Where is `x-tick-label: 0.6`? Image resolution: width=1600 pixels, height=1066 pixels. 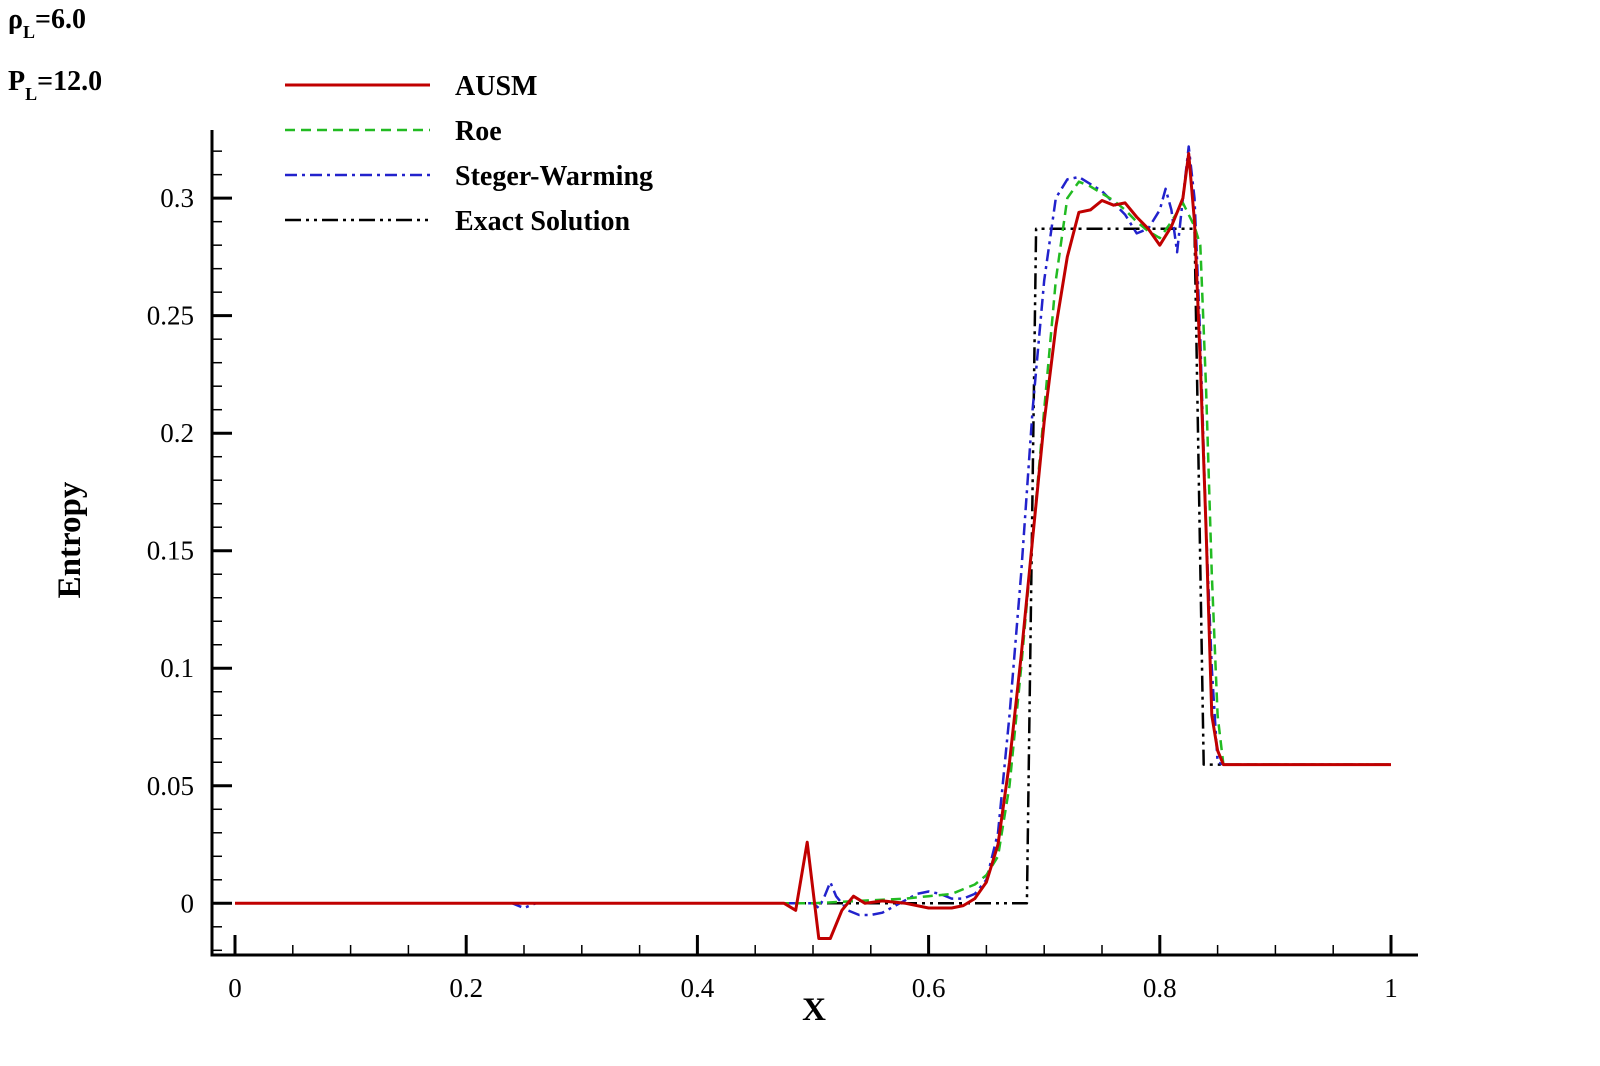
x-tick-label: 0.6 is located at coordinates (929, 988).